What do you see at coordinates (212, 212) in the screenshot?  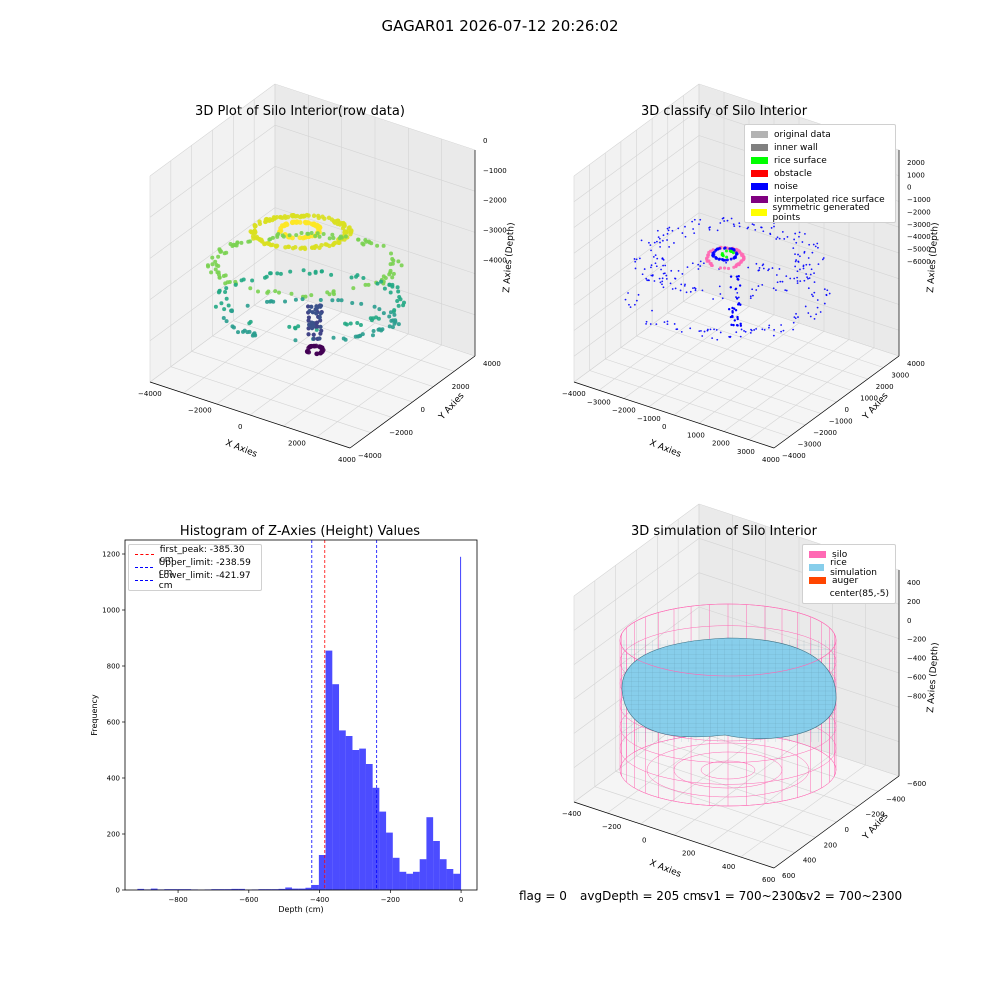 I see `raw-grid-z` at bounding box center [212, 212].